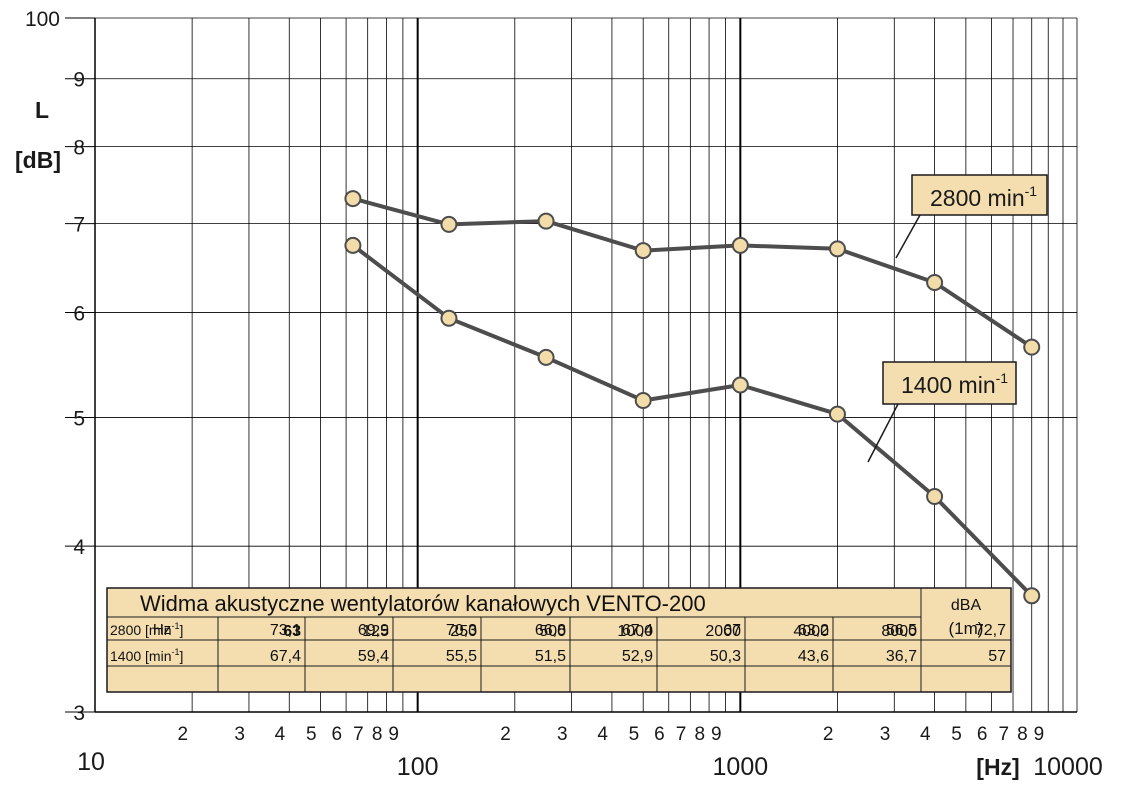 The image size is (1125, 785). I want to click on table-freq-header: 125, so click(375, 631).